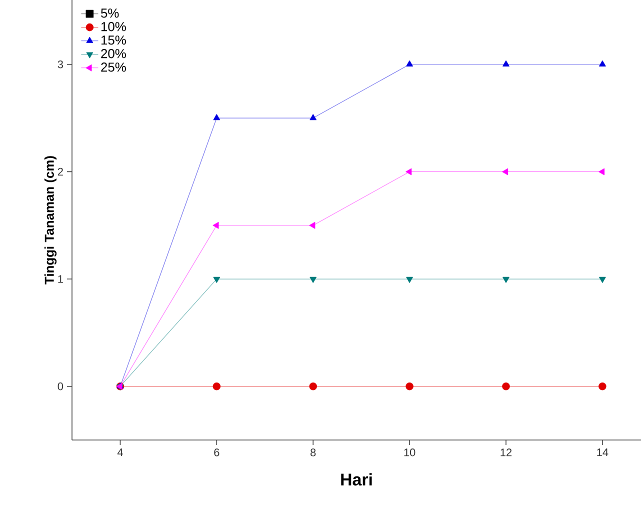 This screenshot has height=512, width=641. I want to click on x-tick-label: 10, so click(410, 452).